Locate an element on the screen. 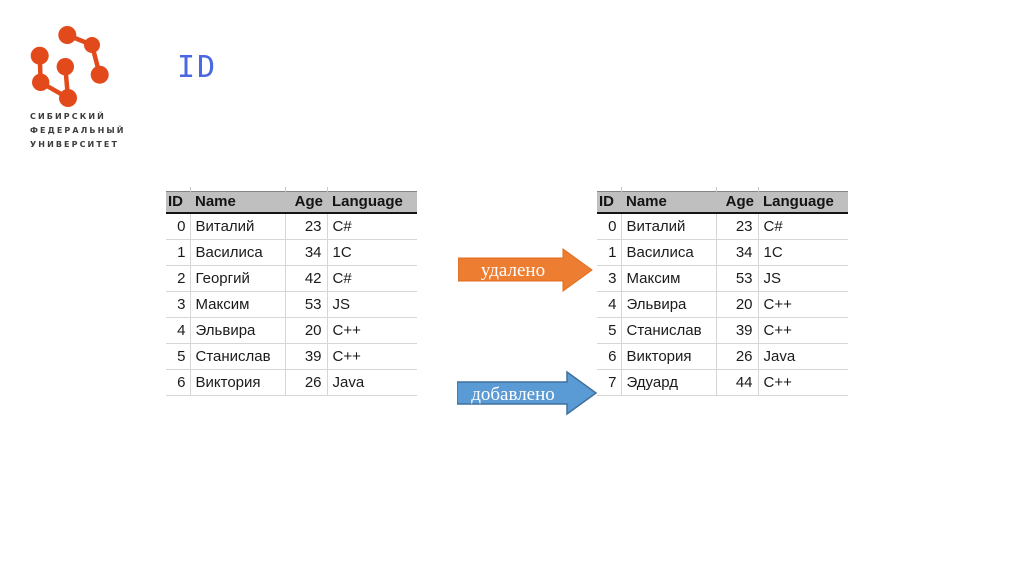  table-cell: 2 is located at coordinates (178, 278).